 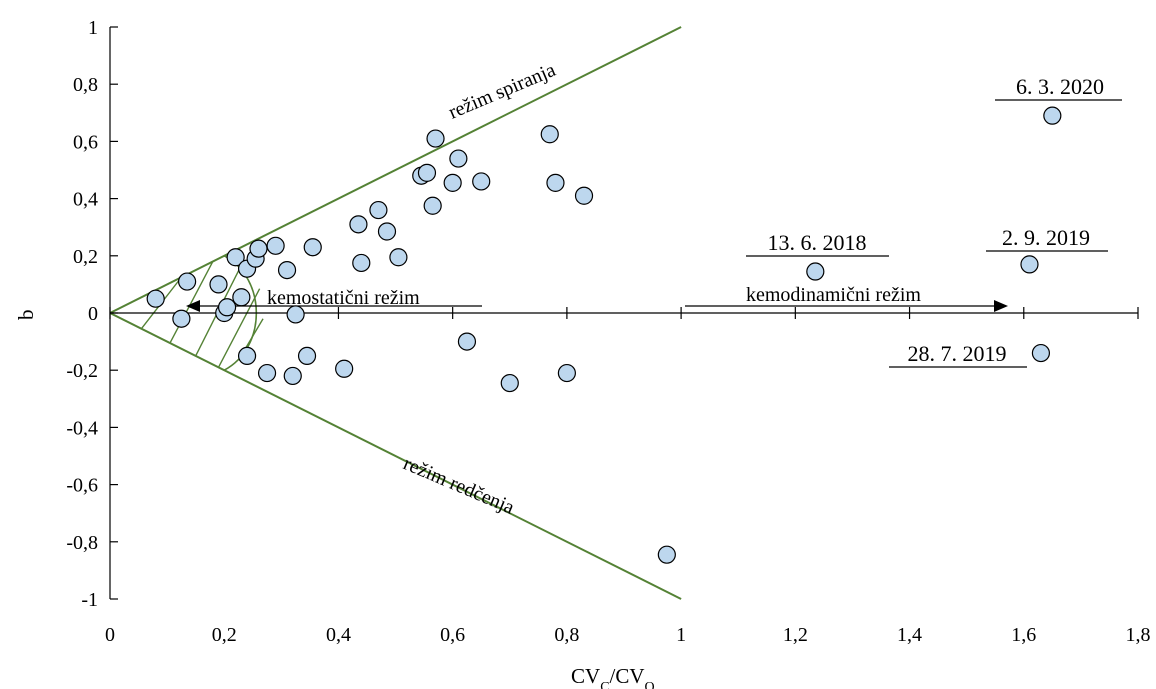 I want to click on y-tick-label: -0,4, so click(x=82, y=428).